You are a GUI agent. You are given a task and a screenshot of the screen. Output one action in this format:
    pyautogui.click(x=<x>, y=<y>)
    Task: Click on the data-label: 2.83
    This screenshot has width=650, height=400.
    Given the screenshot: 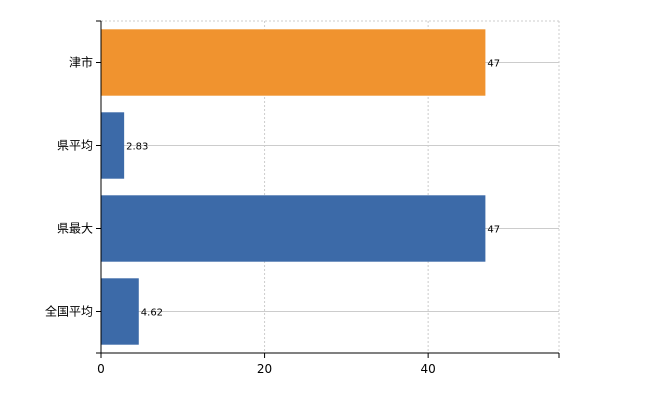 What is the action you would take?
    pyautogui.click(x=137, y=147)
    